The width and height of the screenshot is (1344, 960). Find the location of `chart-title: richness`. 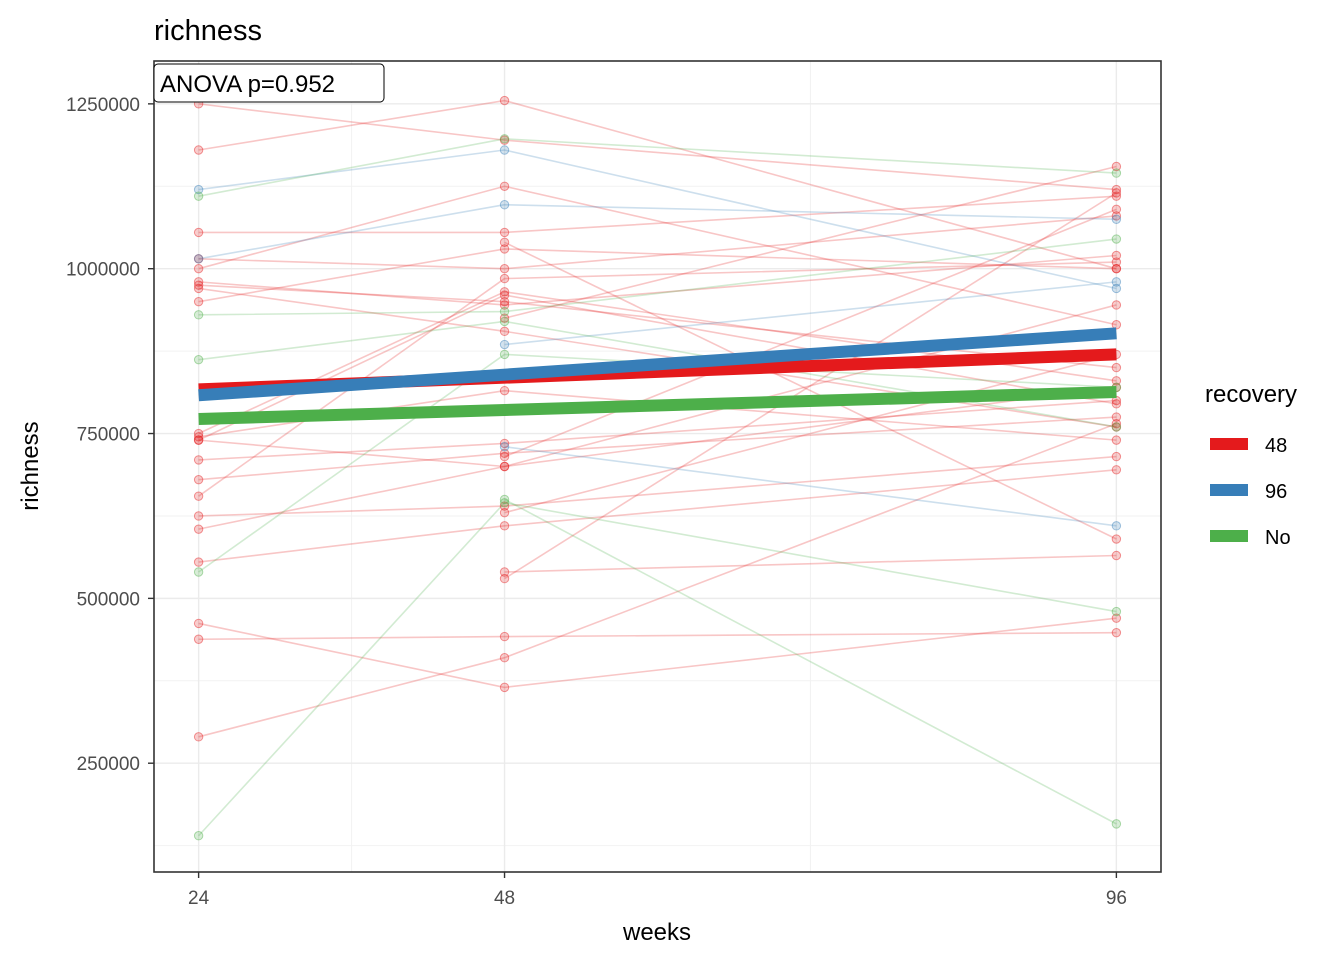

chart-title: richness is located at coordinates (208, 31).